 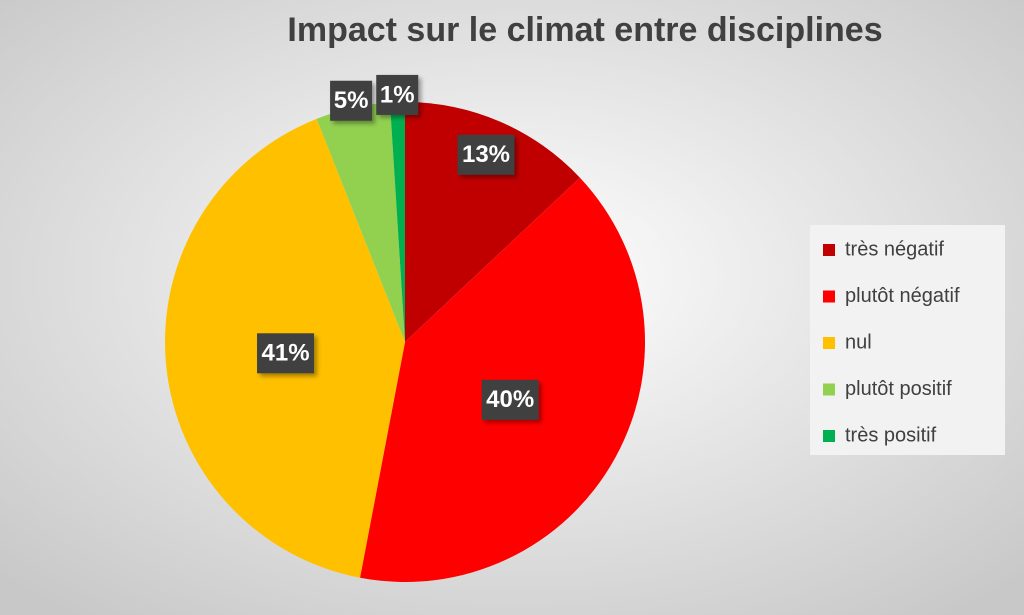 What do you see at coordinates (894, 249) in the screenshot?
I see `legend-label: très négatif` at bounding box center [894, 249].